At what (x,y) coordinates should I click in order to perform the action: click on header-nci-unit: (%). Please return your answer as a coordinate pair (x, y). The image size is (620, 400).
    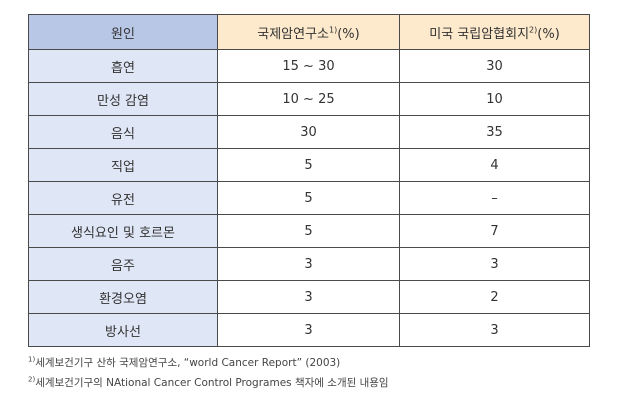
    Looking at the image, I should click on (548, 34).